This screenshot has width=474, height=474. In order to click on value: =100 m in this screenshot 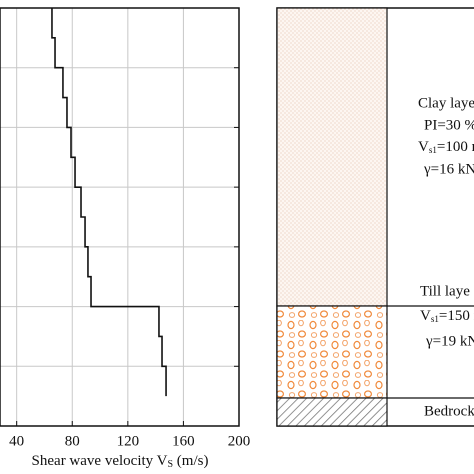, I will do `click(455, 147)`.